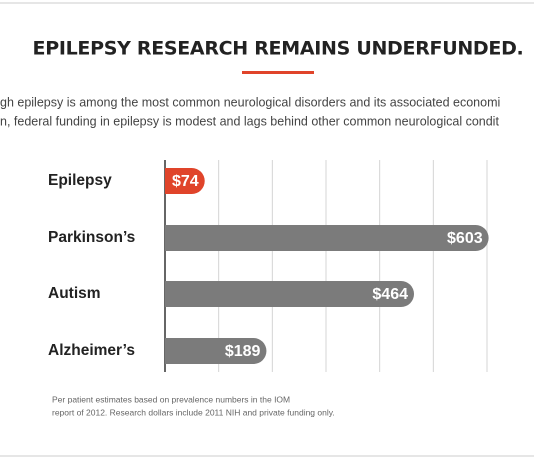 The width and height of the screenshot is (534, 462). I want to click on category-label: Parkinson’s, so click(91, 237).